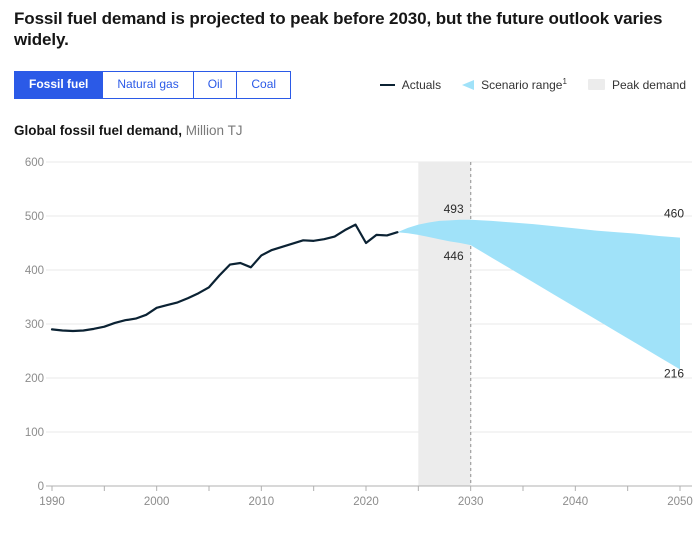  What do you see at coordinates (468, 84) in the screenshot?
I see `scenario-range-triangle-icon` at bounding box center [468, 84].